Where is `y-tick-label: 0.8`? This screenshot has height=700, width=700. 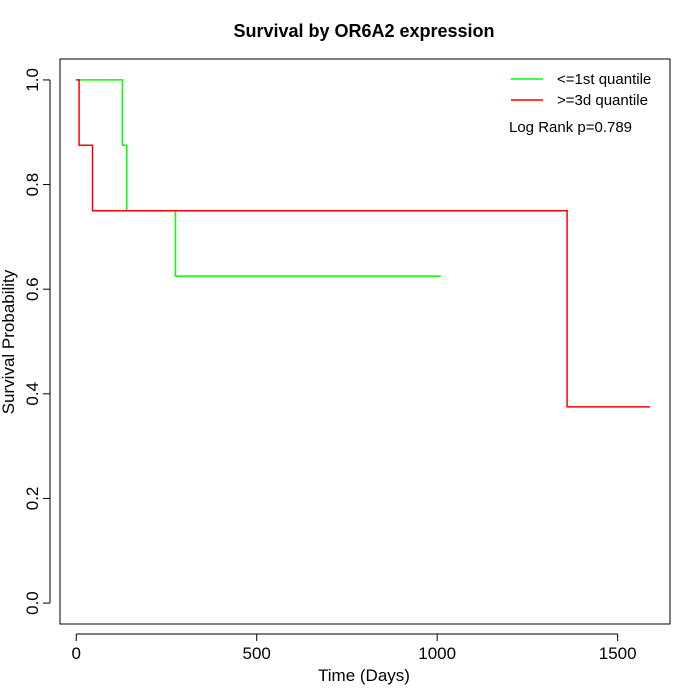
y-tick-label: 0.8 is located at coordinates (32, 185).